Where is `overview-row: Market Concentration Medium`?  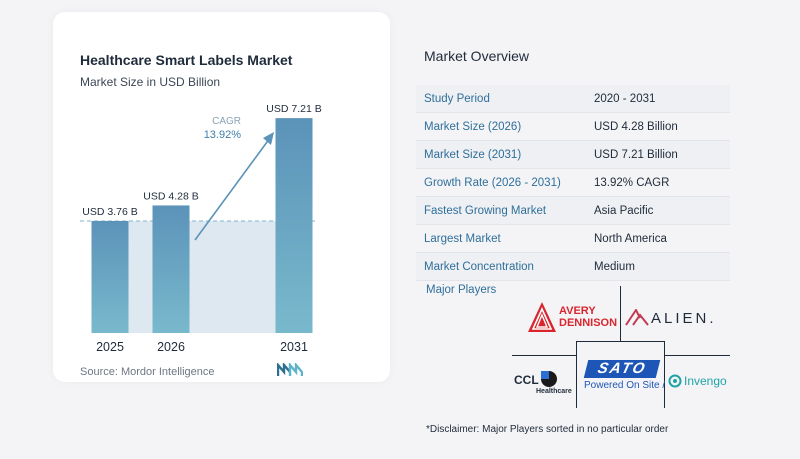
overview-row: Market Concentration Medium is located at coordinates (573, 266).